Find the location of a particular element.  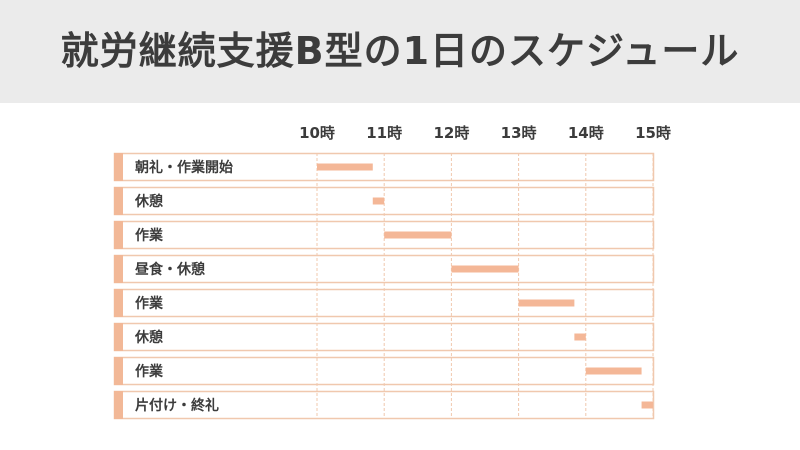

row-label: 片付け・終礼 is located at coordinates (177, 405).